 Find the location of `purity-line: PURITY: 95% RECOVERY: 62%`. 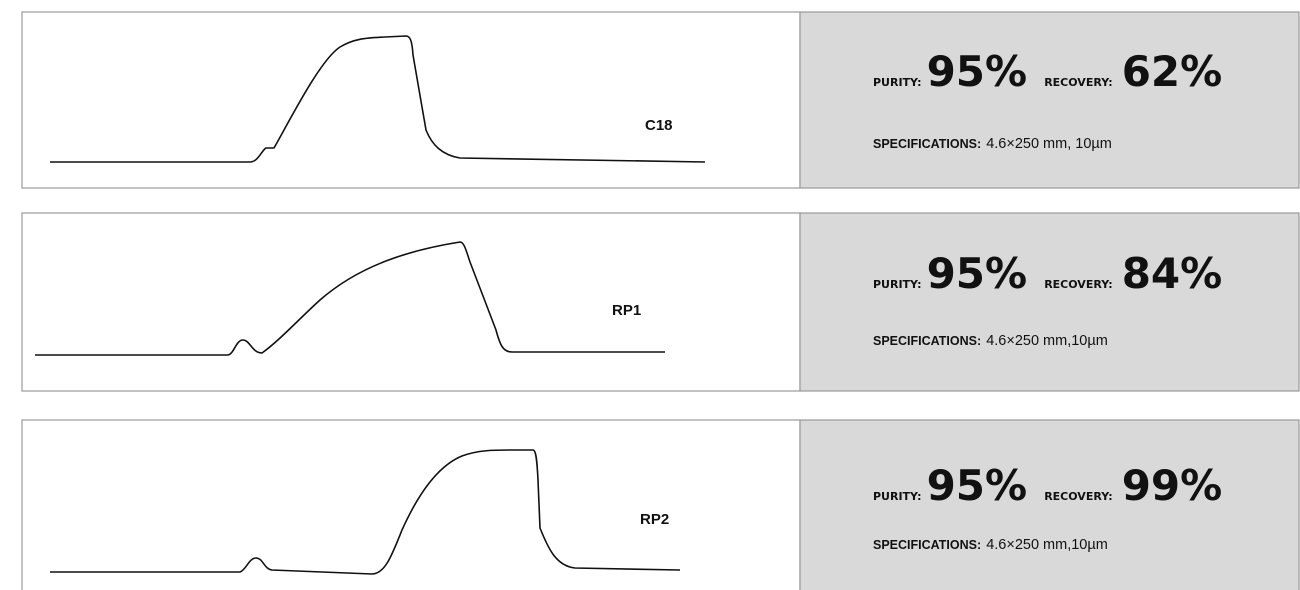

purity-line: PURITY: 95% RECOVERY: 62% is located at coordinates (1047, 71).